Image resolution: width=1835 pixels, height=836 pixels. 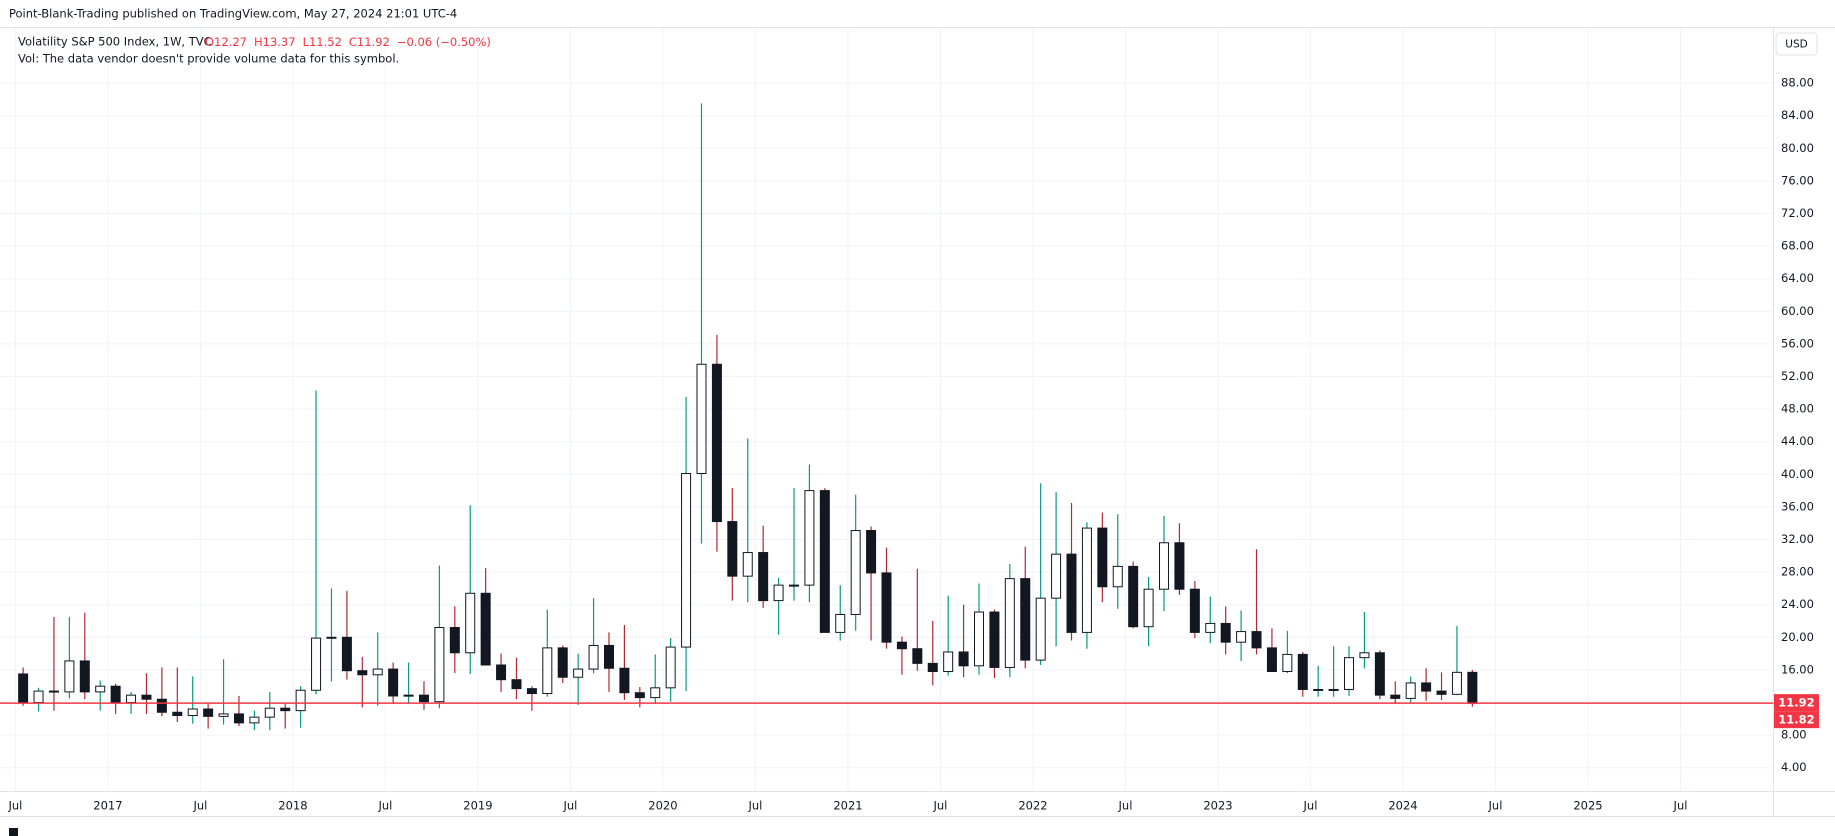 What do you see at coordinates (226, 42) in the screenshot?
I see `legend-value: O12.27` at bounding box center [226, 42].